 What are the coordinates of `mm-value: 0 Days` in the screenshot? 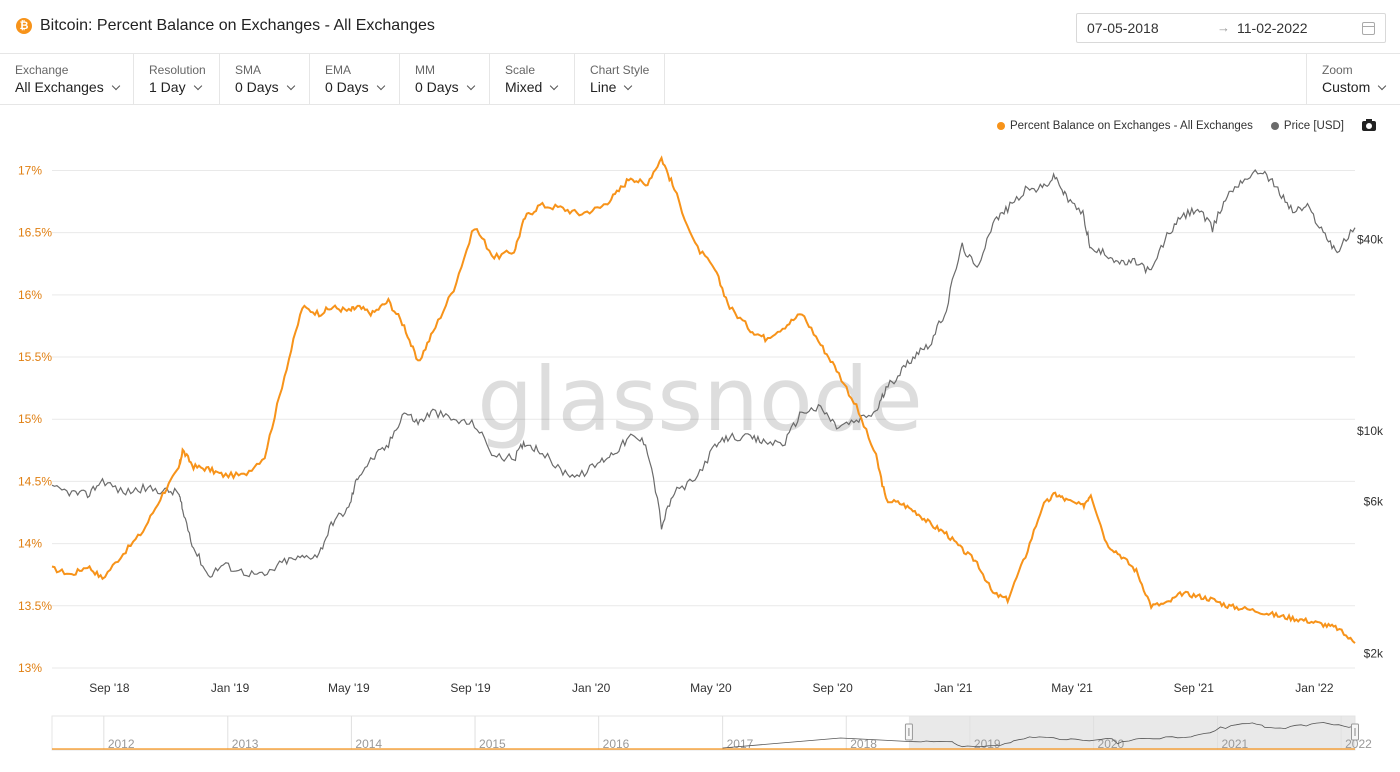 It's located at (445, 87).